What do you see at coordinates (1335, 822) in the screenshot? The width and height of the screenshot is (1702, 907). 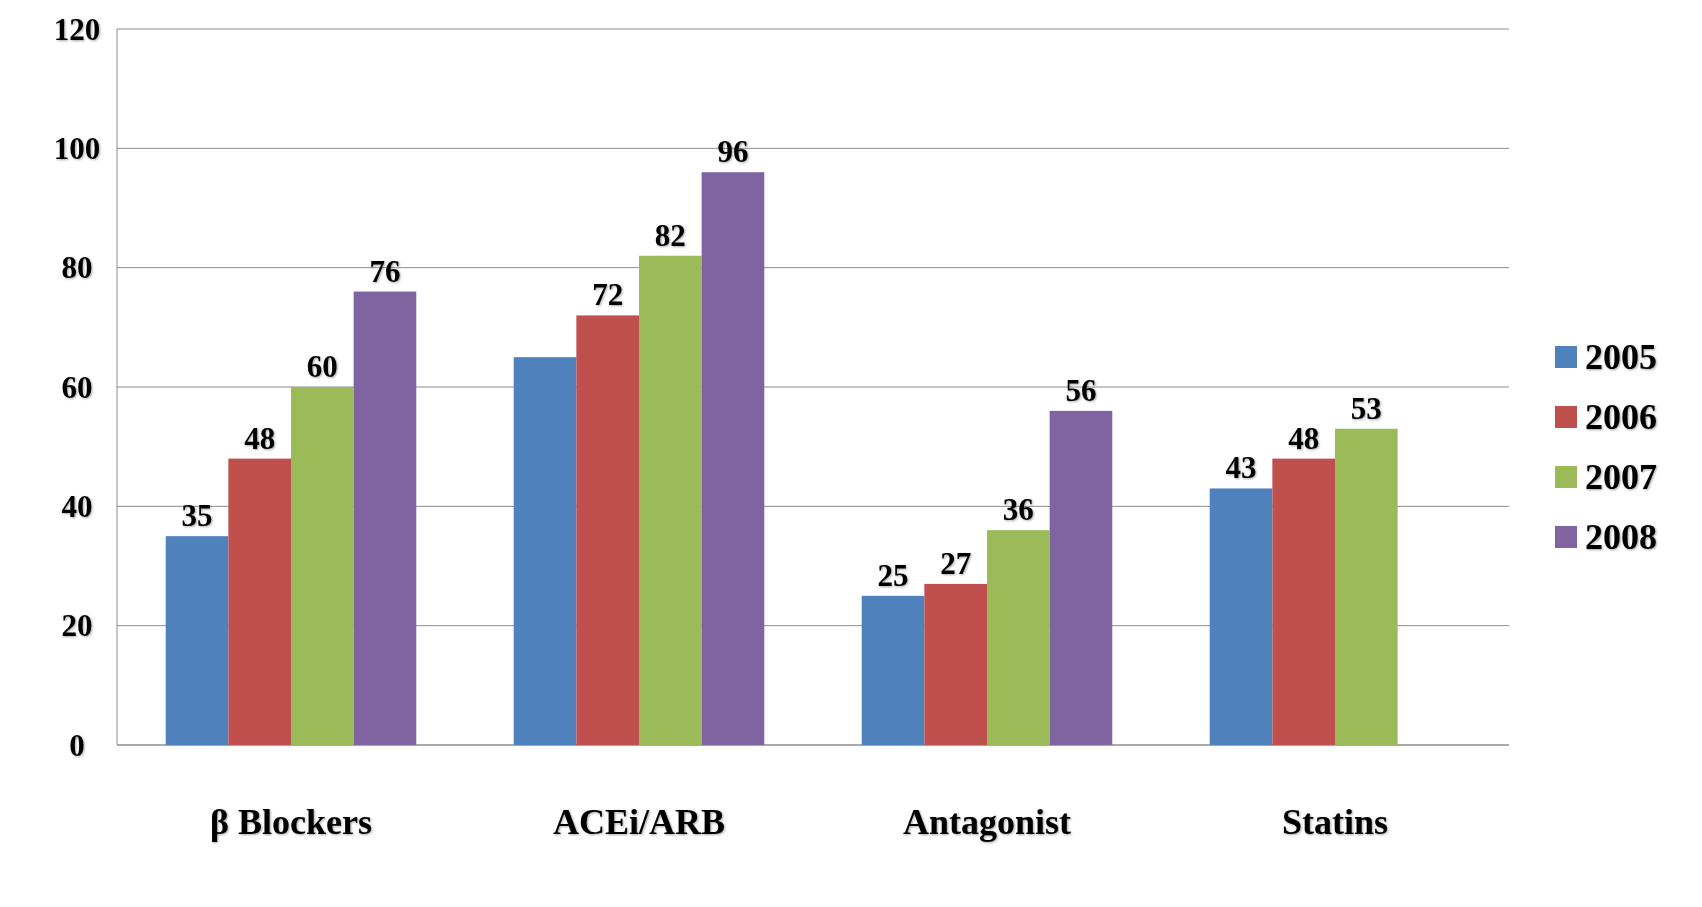 I see `x-tick-label: Statins` at bounding box center [1335, 822].